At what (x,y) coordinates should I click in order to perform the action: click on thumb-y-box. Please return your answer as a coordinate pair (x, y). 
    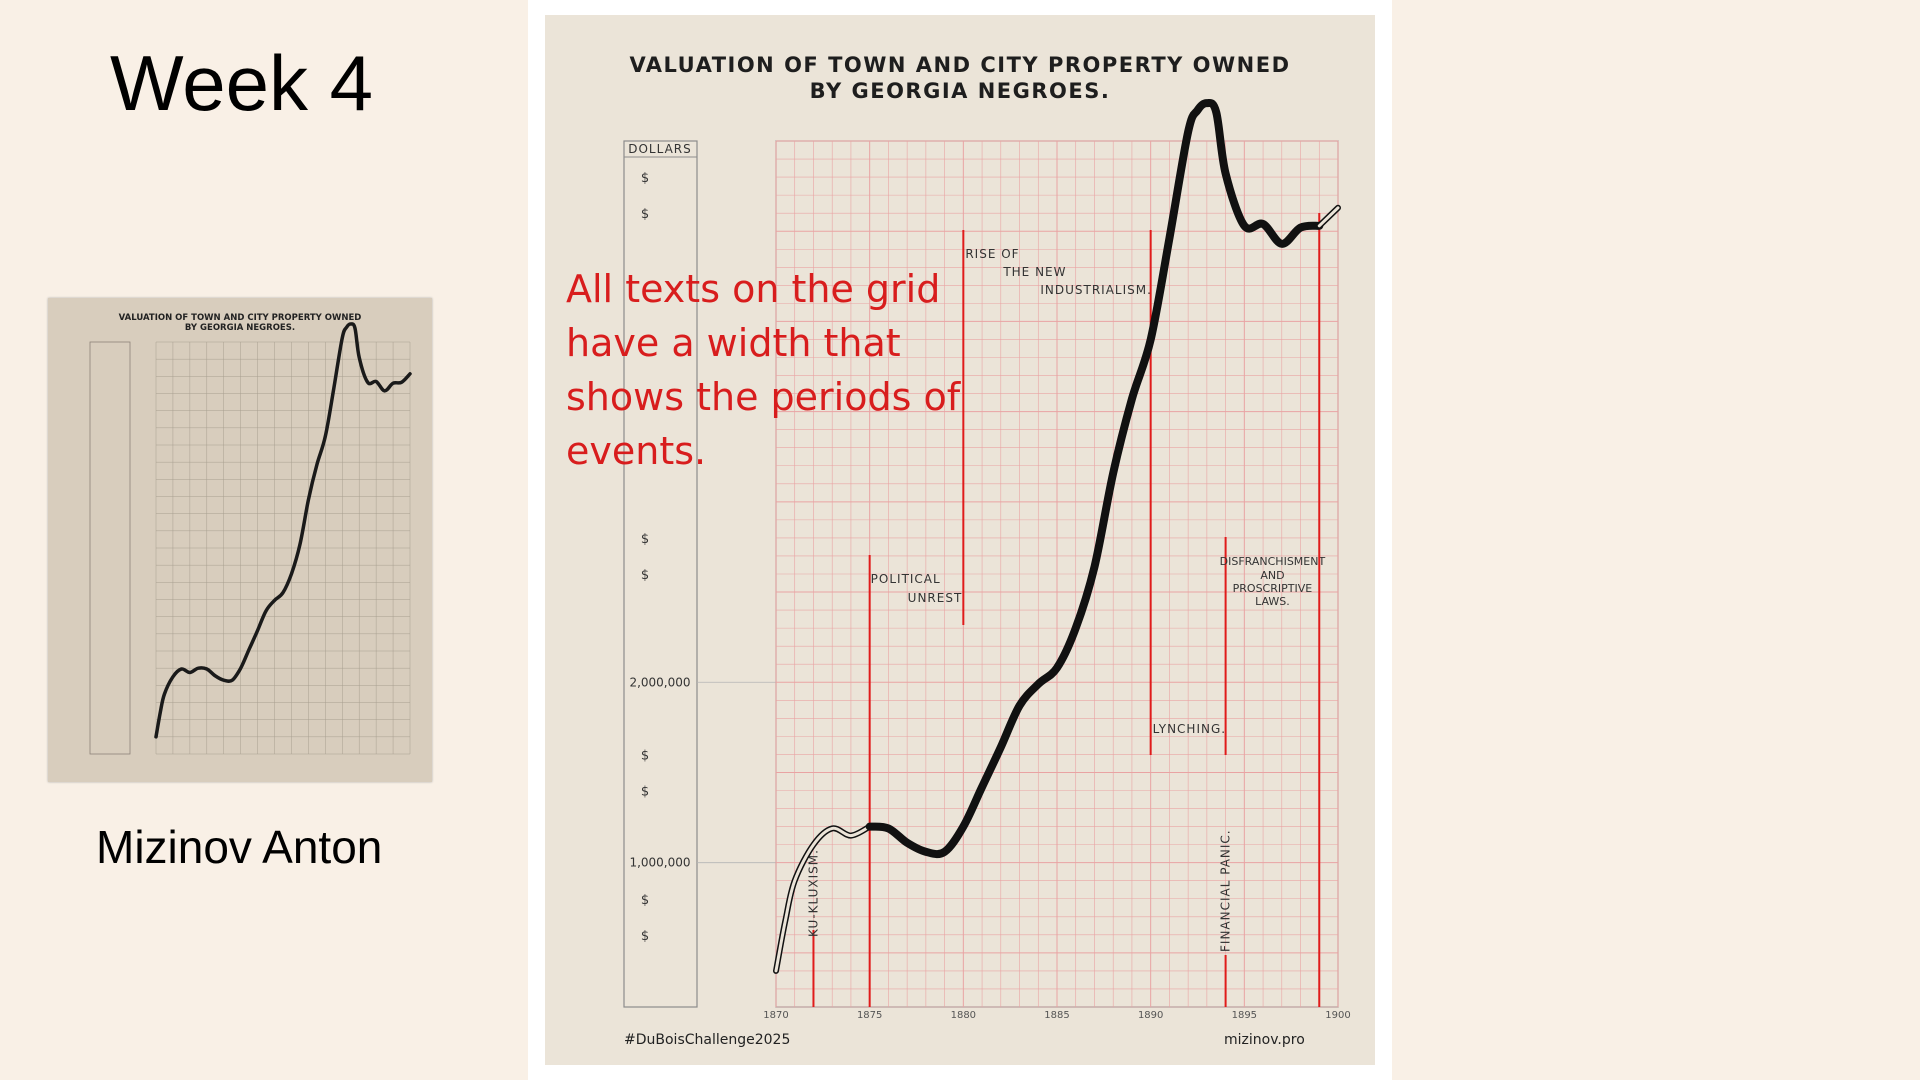
    Looking at the image, I should click on (110, 548).